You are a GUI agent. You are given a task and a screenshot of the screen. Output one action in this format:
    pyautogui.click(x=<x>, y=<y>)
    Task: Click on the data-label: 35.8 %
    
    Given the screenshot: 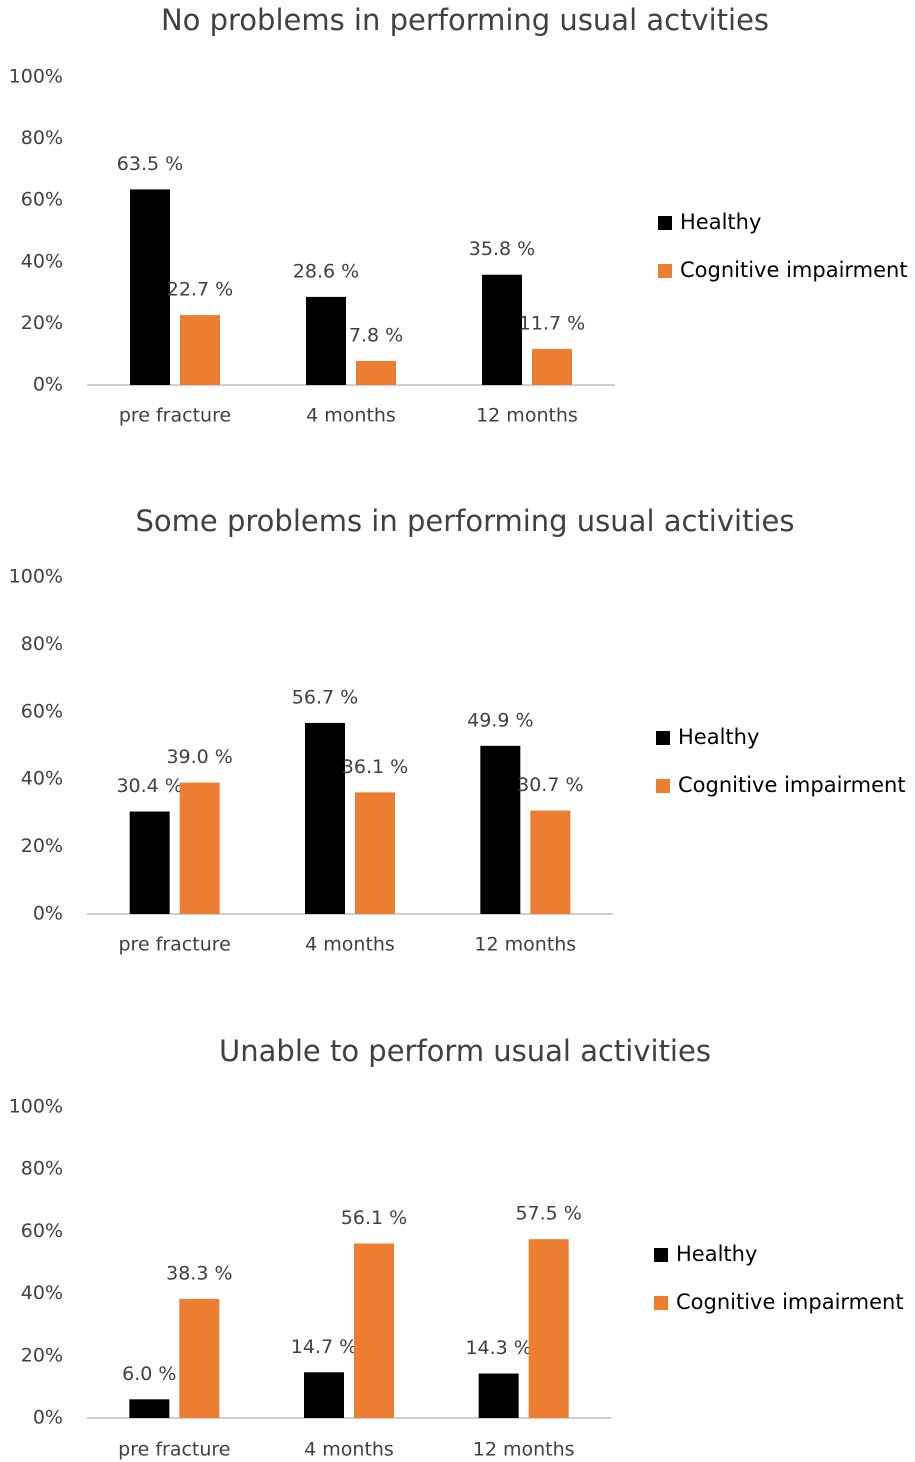 What is the action you would take?
    pyautogui.click(x=502, y=249)
    